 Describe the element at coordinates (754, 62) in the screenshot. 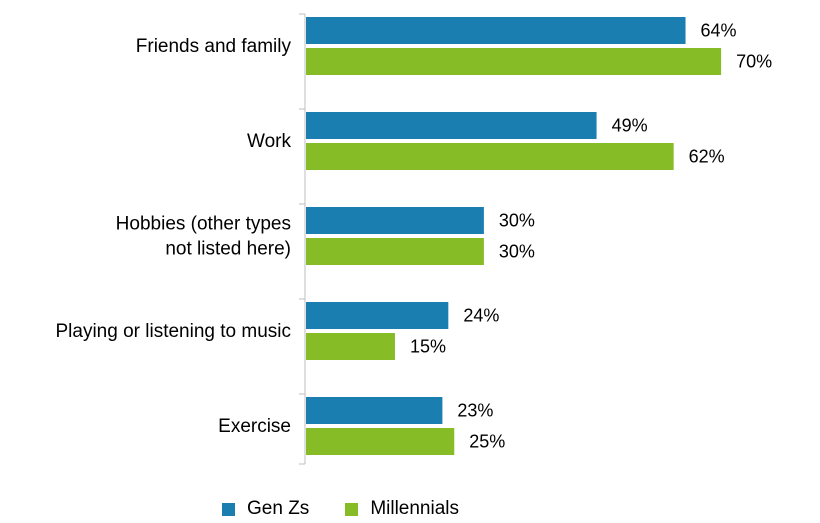

I see `data-label: 70%` at that location.